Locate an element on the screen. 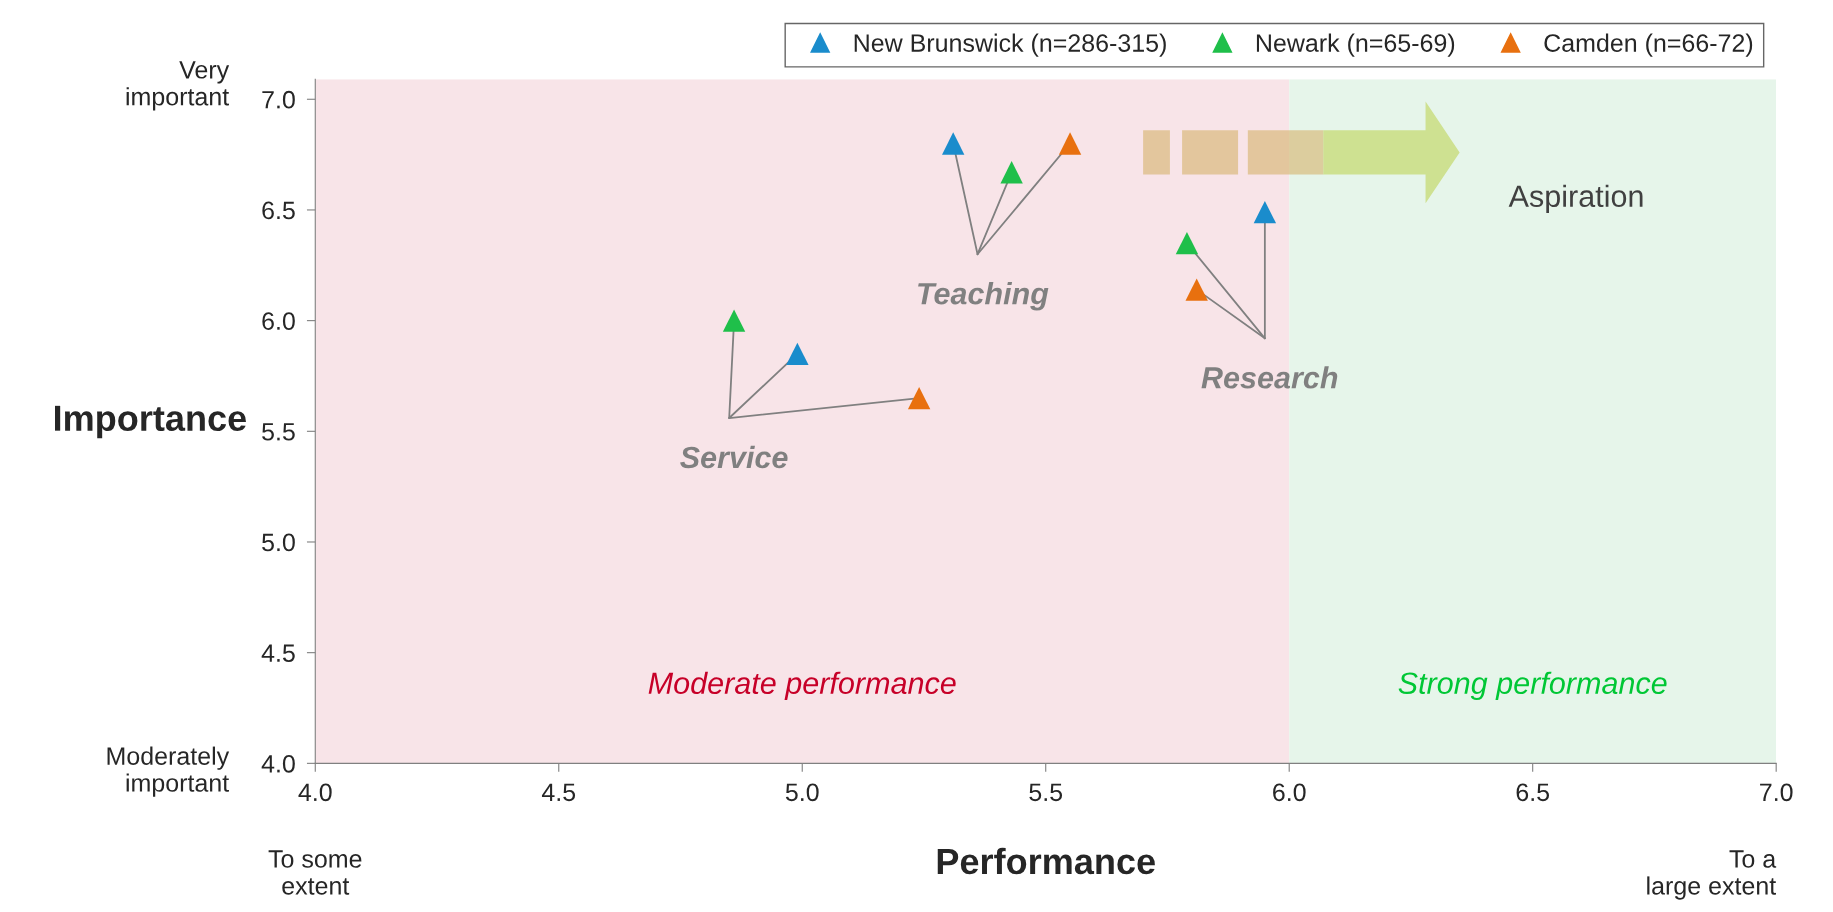 The height and width of the screenshot is (912, 1833). x-axis-title: Performance is located at coordinates (1046, 861).